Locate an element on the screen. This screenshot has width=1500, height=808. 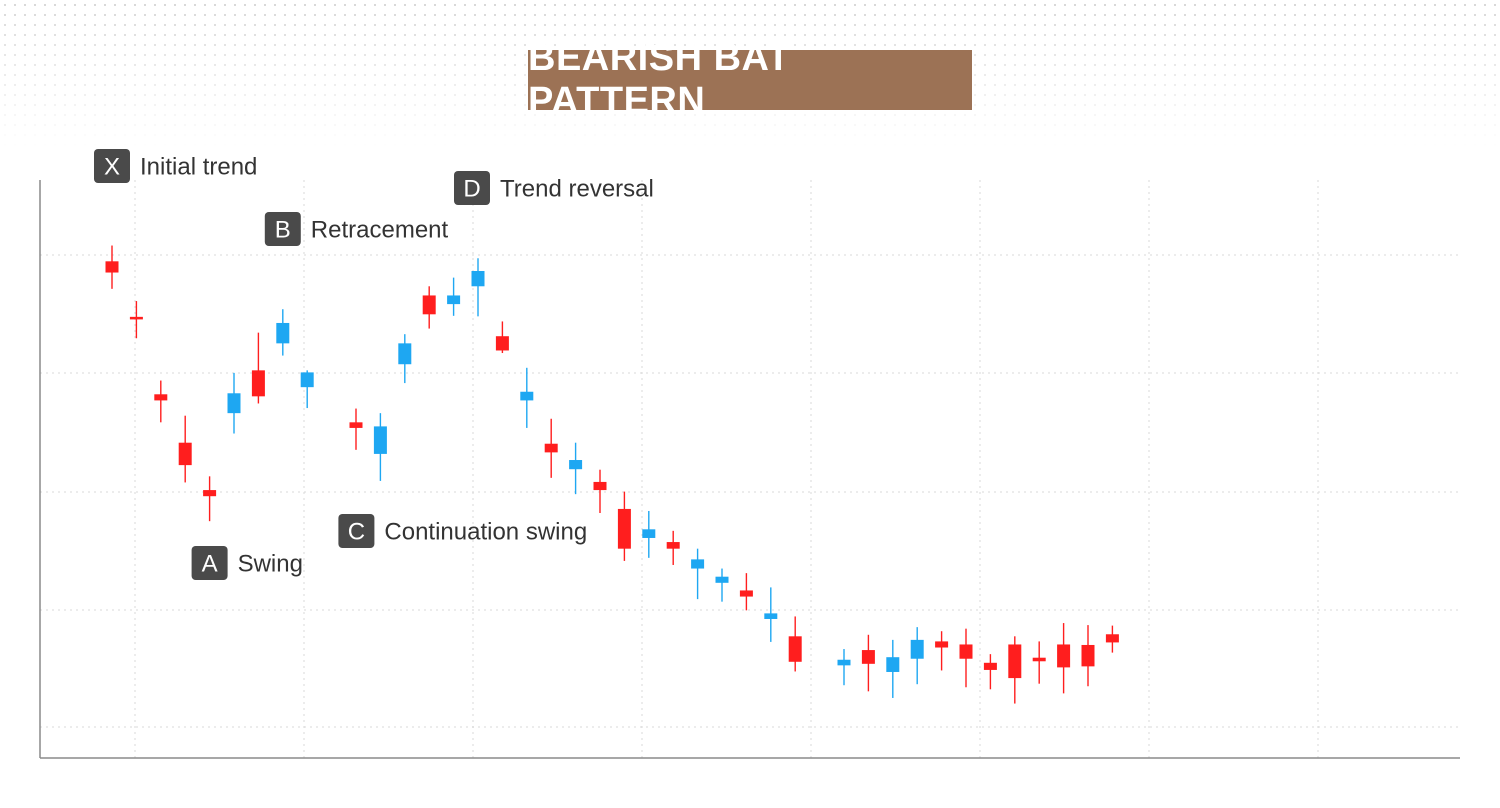
annotation-b: B Retracement is located at coordinates (356, 229).